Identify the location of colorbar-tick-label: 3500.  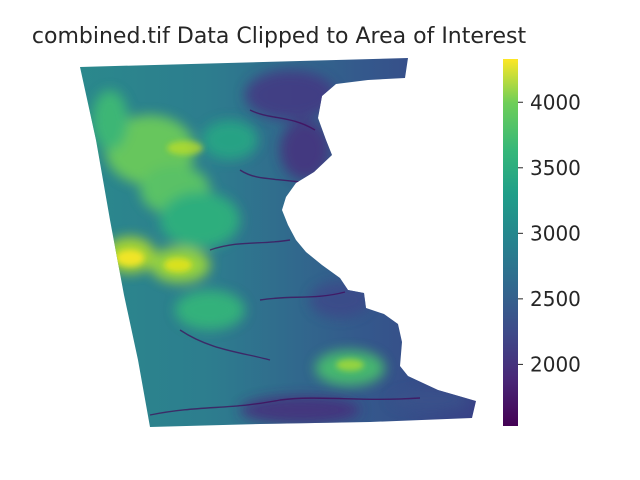
(555, 168).